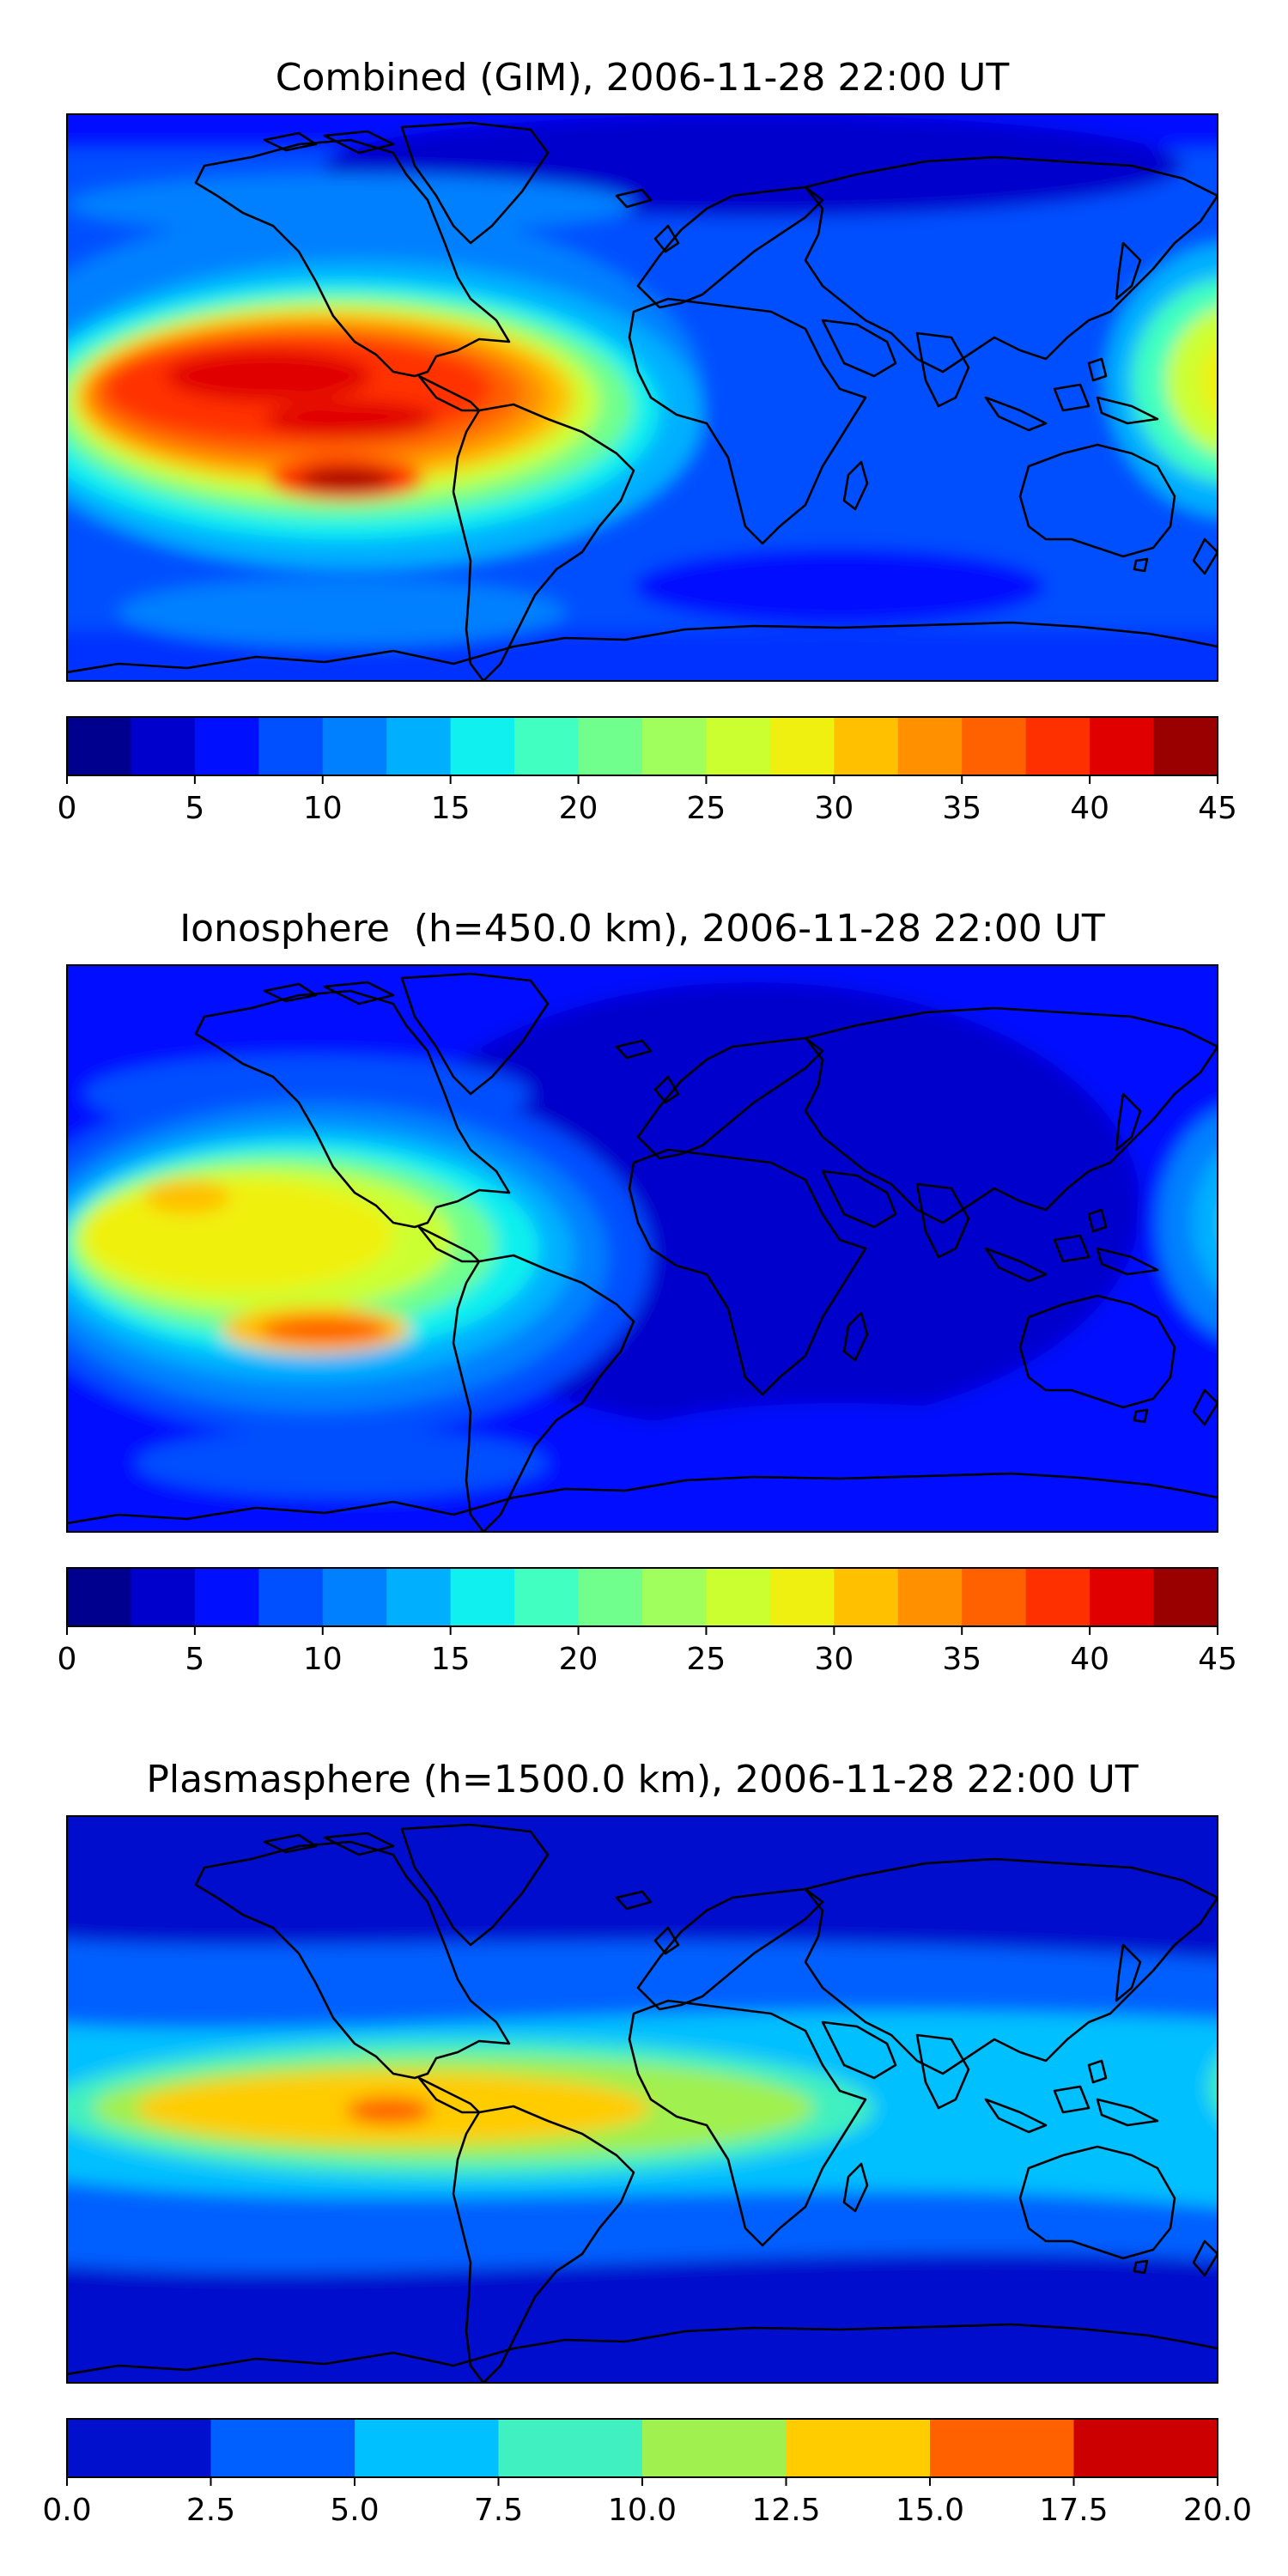 This screenshot has height=2576, width=1288. Describe the element at coordinates (355, 2510) in the screenshot. I see `colorbar-tick-label: 5.0` at that location.